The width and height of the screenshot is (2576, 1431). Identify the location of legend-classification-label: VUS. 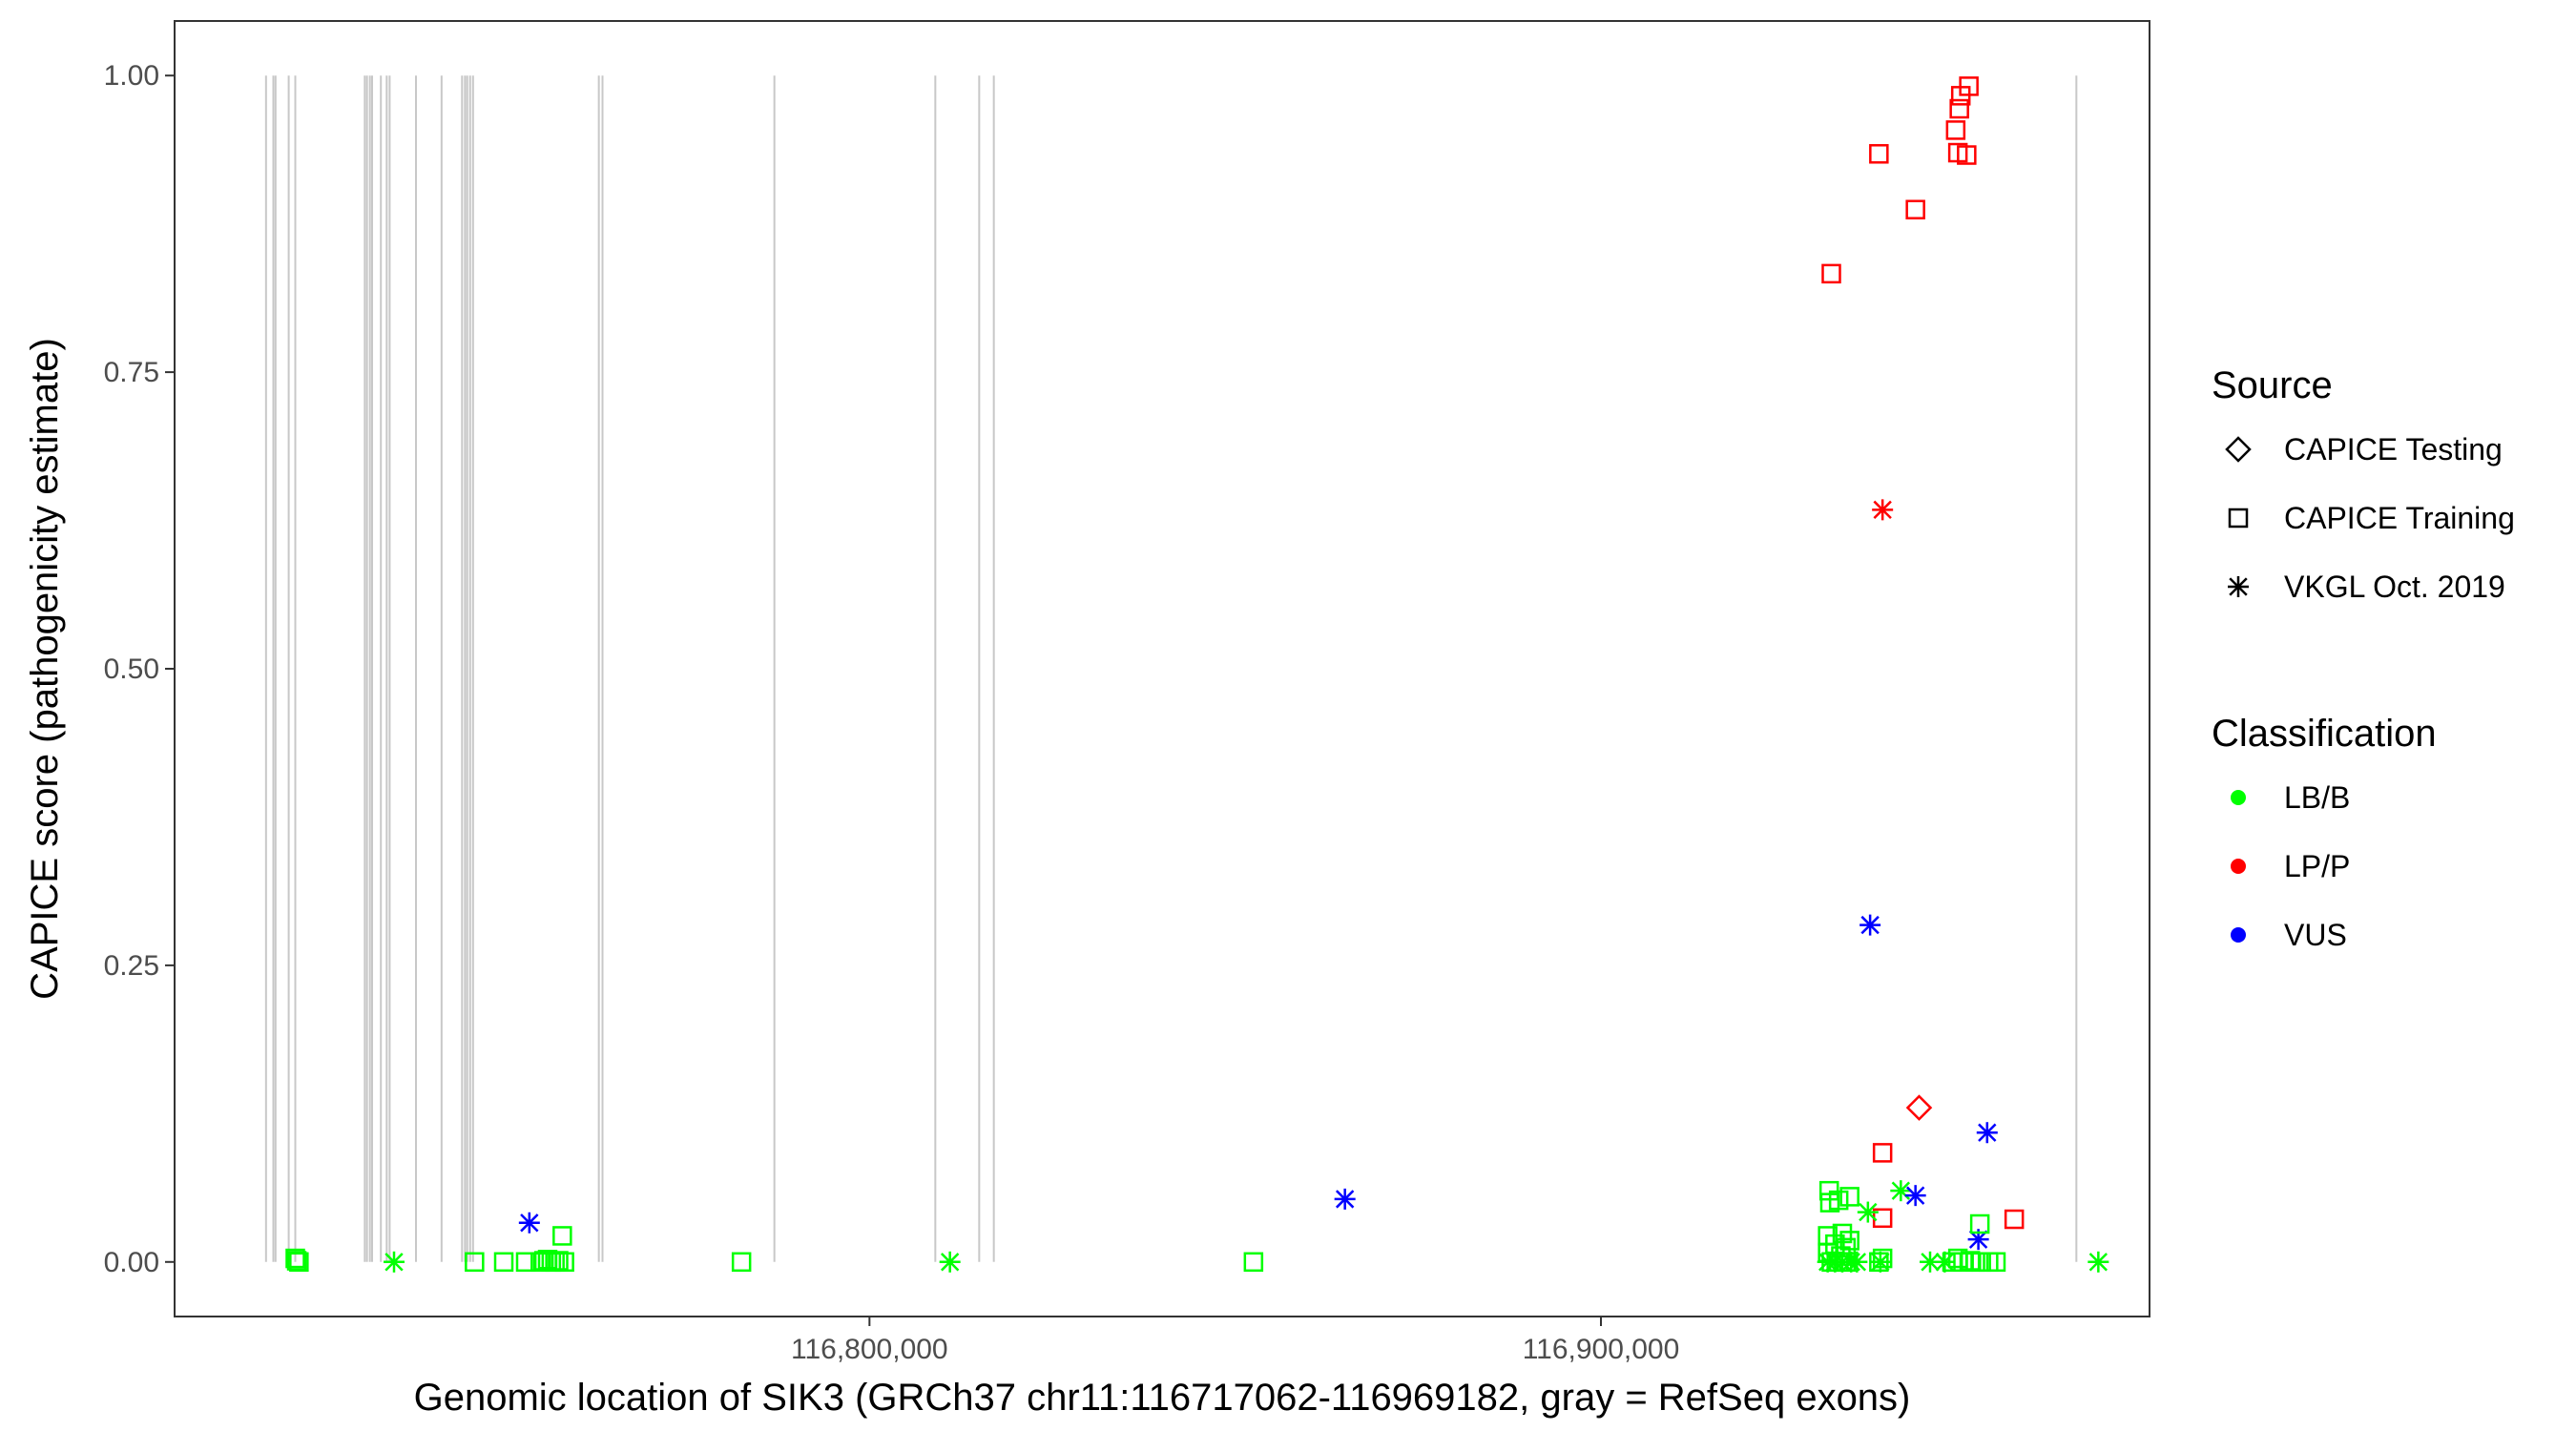
(2315, 935).